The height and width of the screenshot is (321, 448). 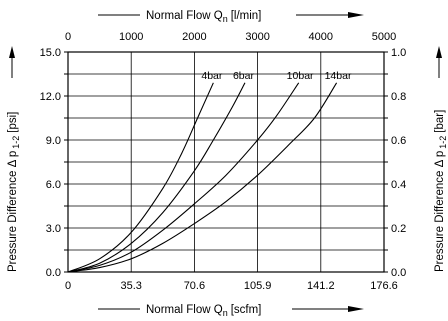 I want to click on x-bottom-axis-title: Normal Flow Qn [scfm], so click(x=231, y=311).